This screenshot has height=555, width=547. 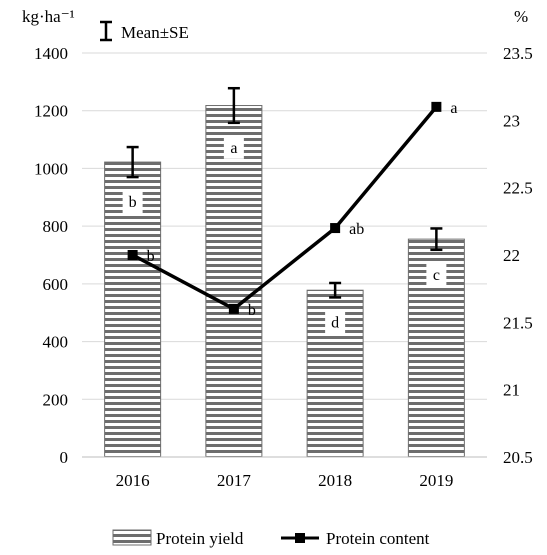 I want to click on right-axis-ticks: 20.5 21 21.5 22 22.5 23 23.5, so click(x=518, y=255).